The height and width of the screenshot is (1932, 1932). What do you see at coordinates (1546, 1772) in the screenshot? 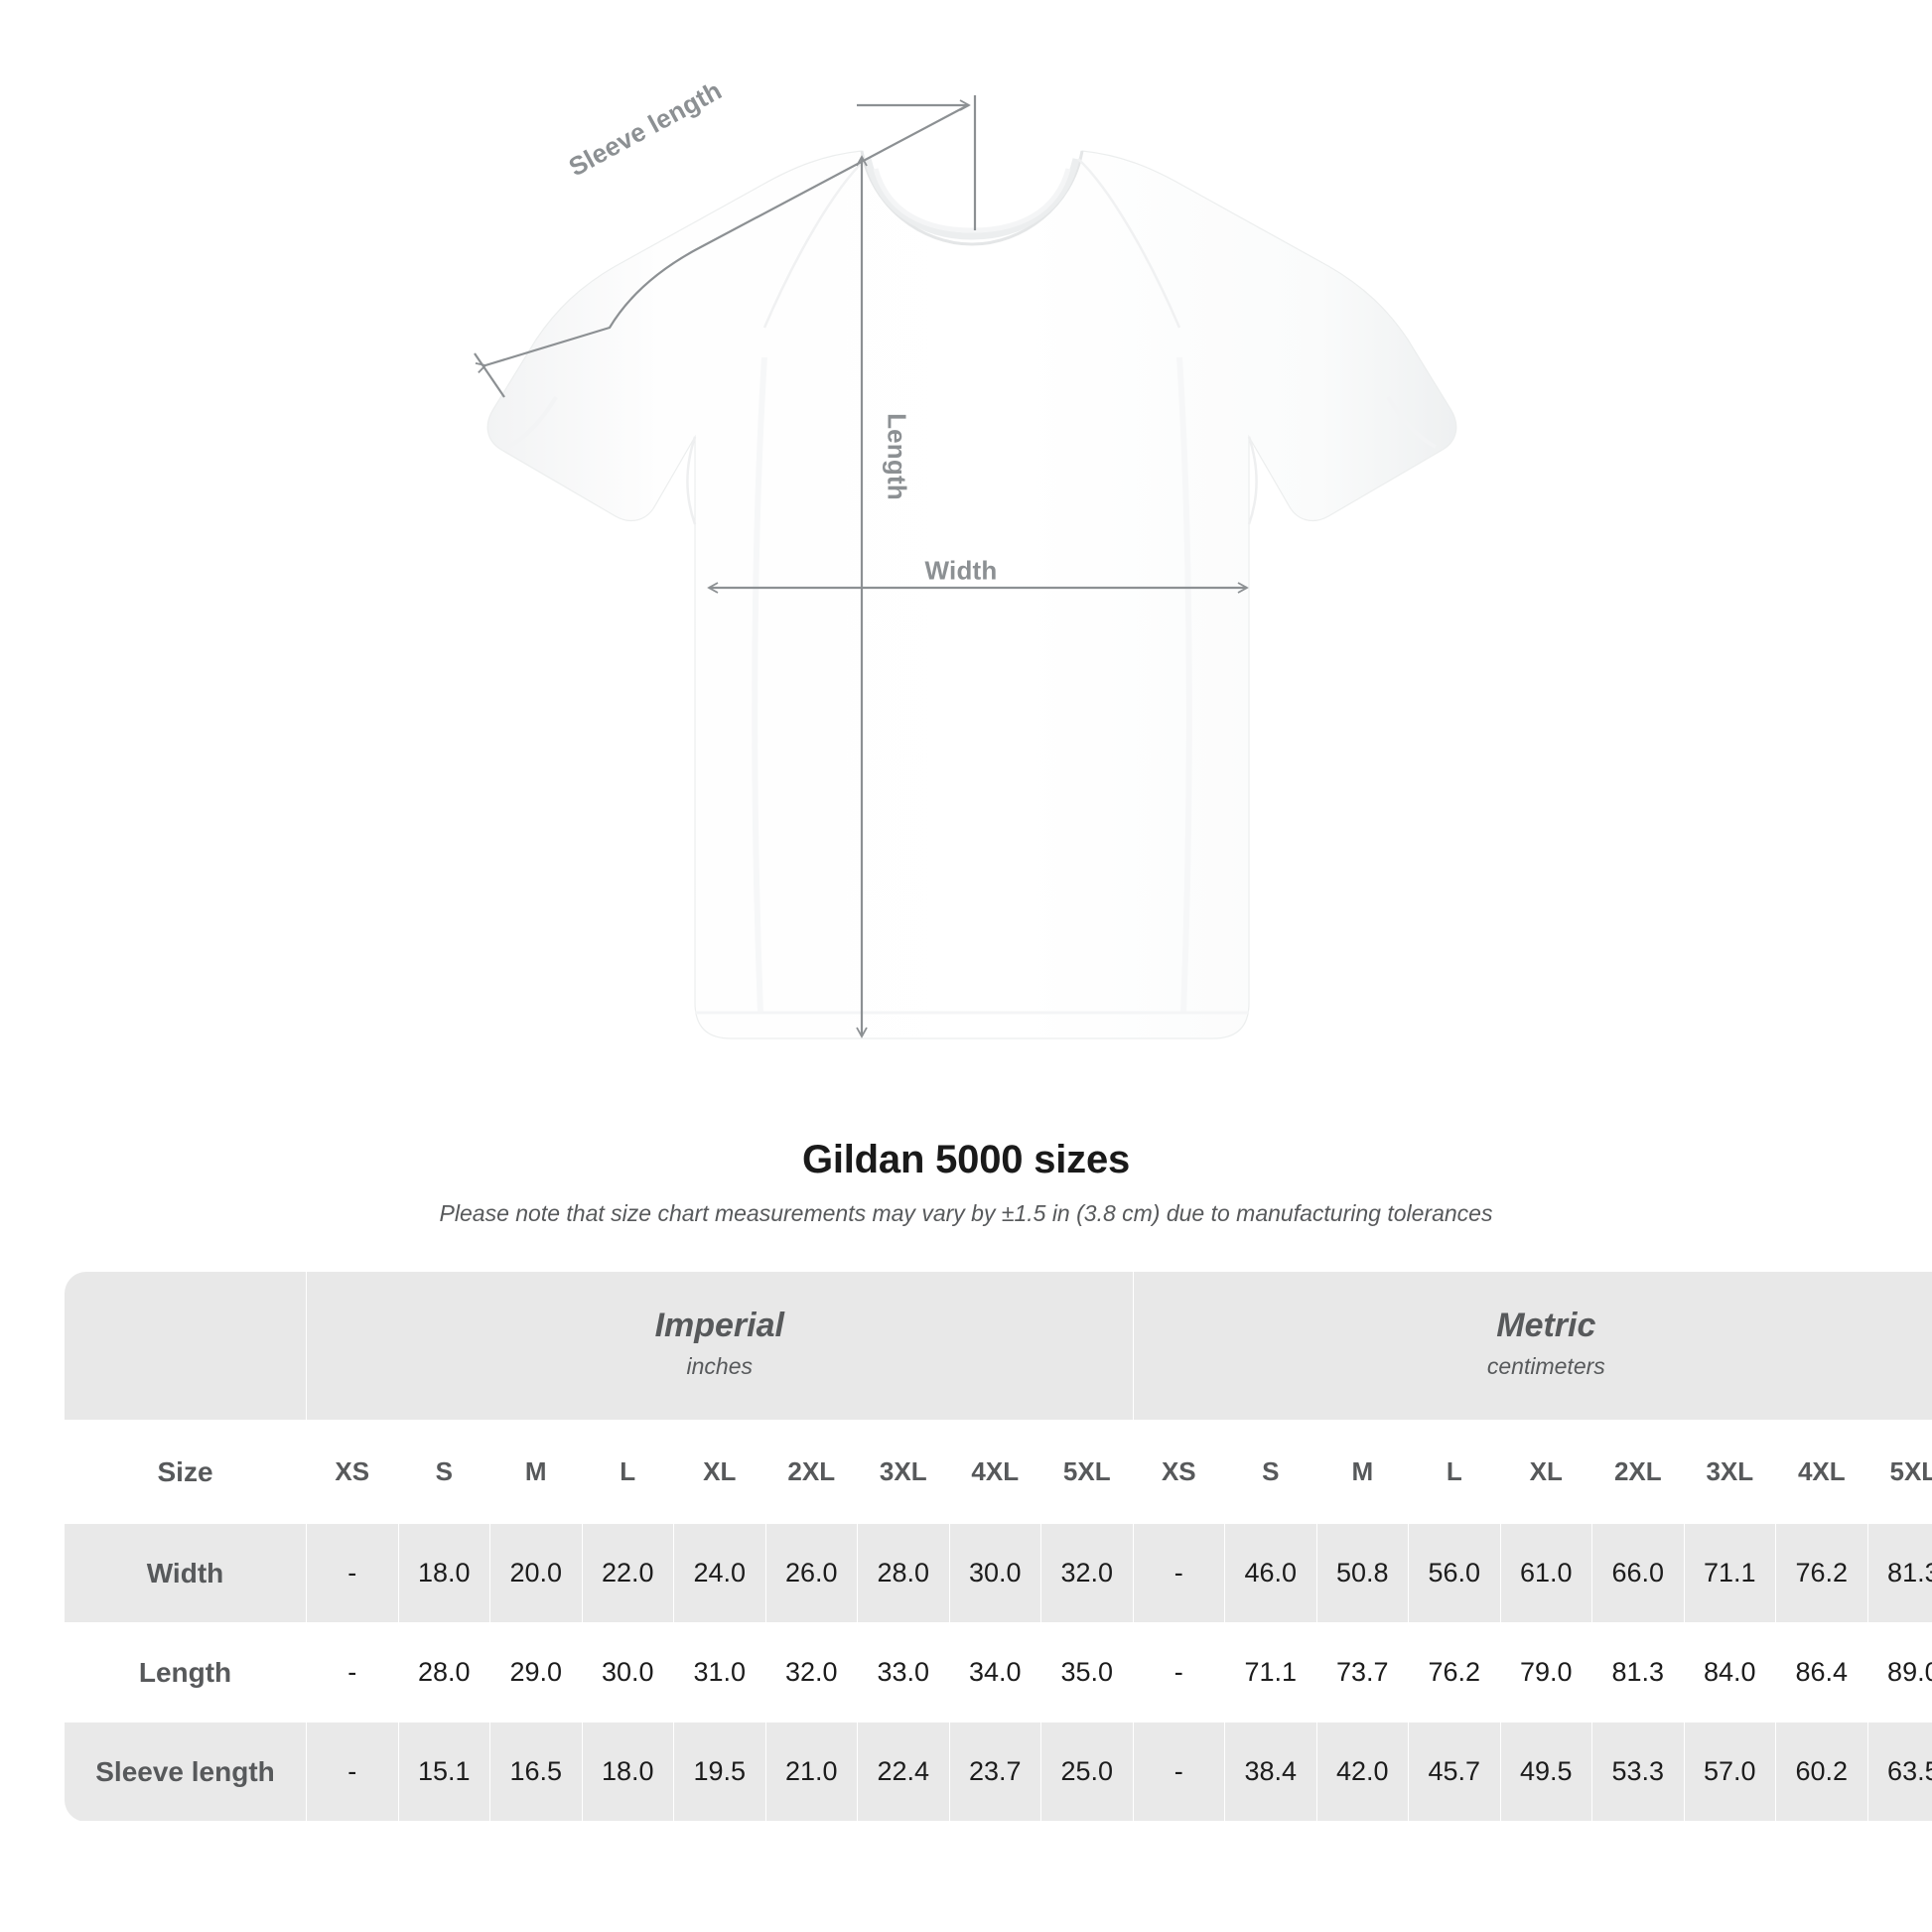
I see `cell-metric: 49.5` at bounding box center [1546, 1772].